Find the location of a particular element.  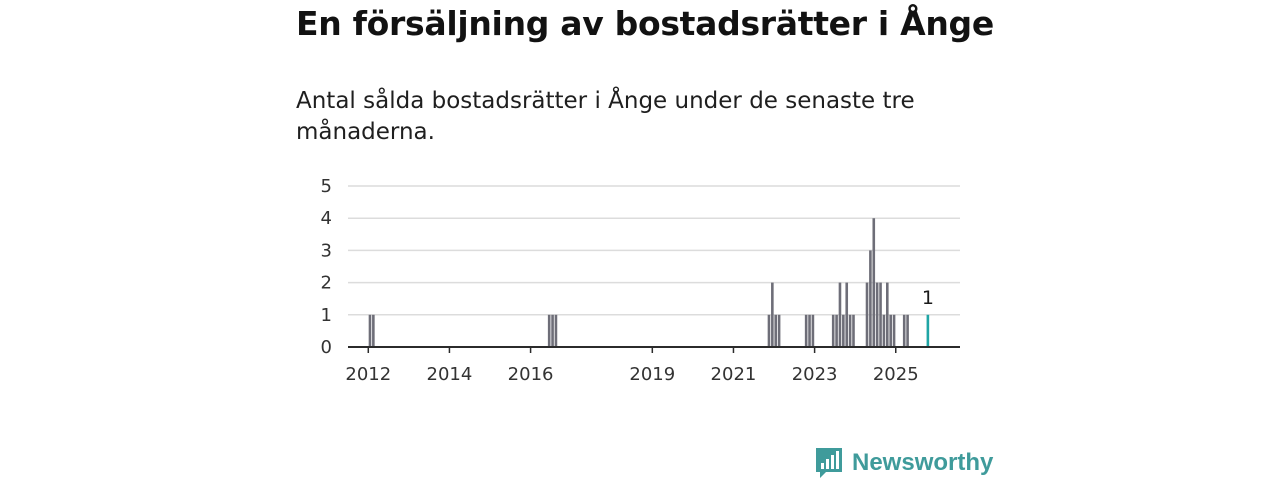

x-tick-label: 2012 is located at coordinates (368, 374).